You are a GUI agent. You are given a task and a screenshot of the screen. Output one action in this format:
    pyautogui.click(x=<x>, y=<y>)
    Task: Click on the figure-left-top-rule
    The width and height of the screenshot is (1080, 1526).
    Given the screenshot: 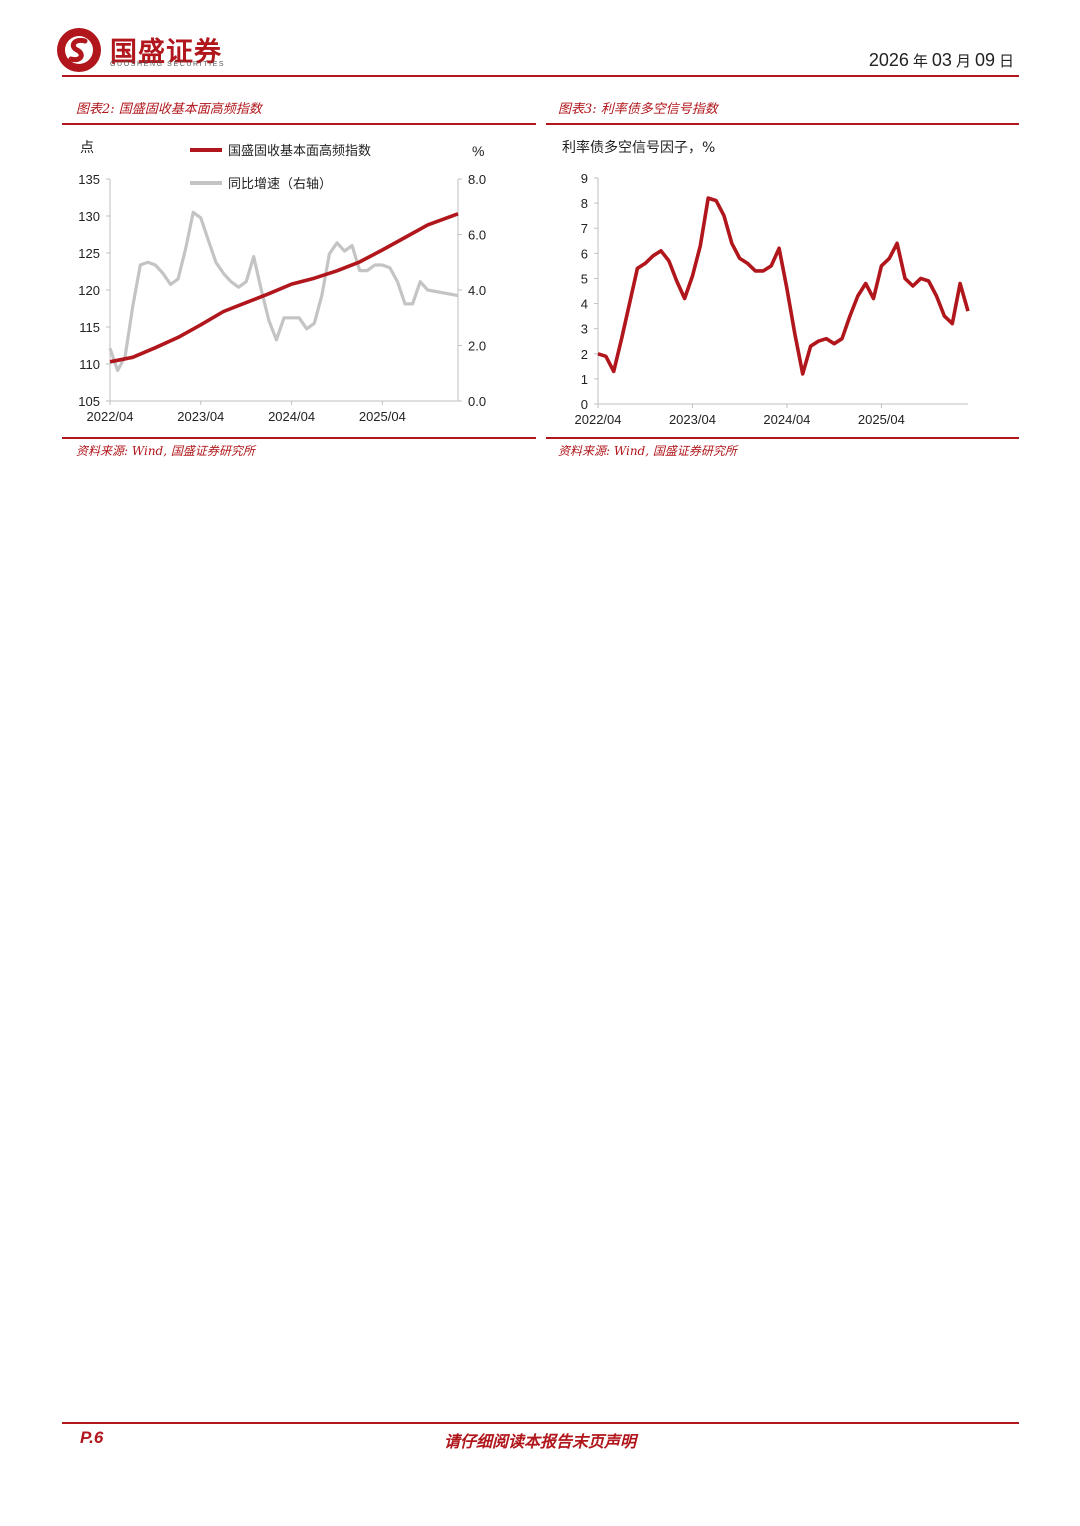 What is the action you would take?
    pyautogui.click(x=299, y=124)
    